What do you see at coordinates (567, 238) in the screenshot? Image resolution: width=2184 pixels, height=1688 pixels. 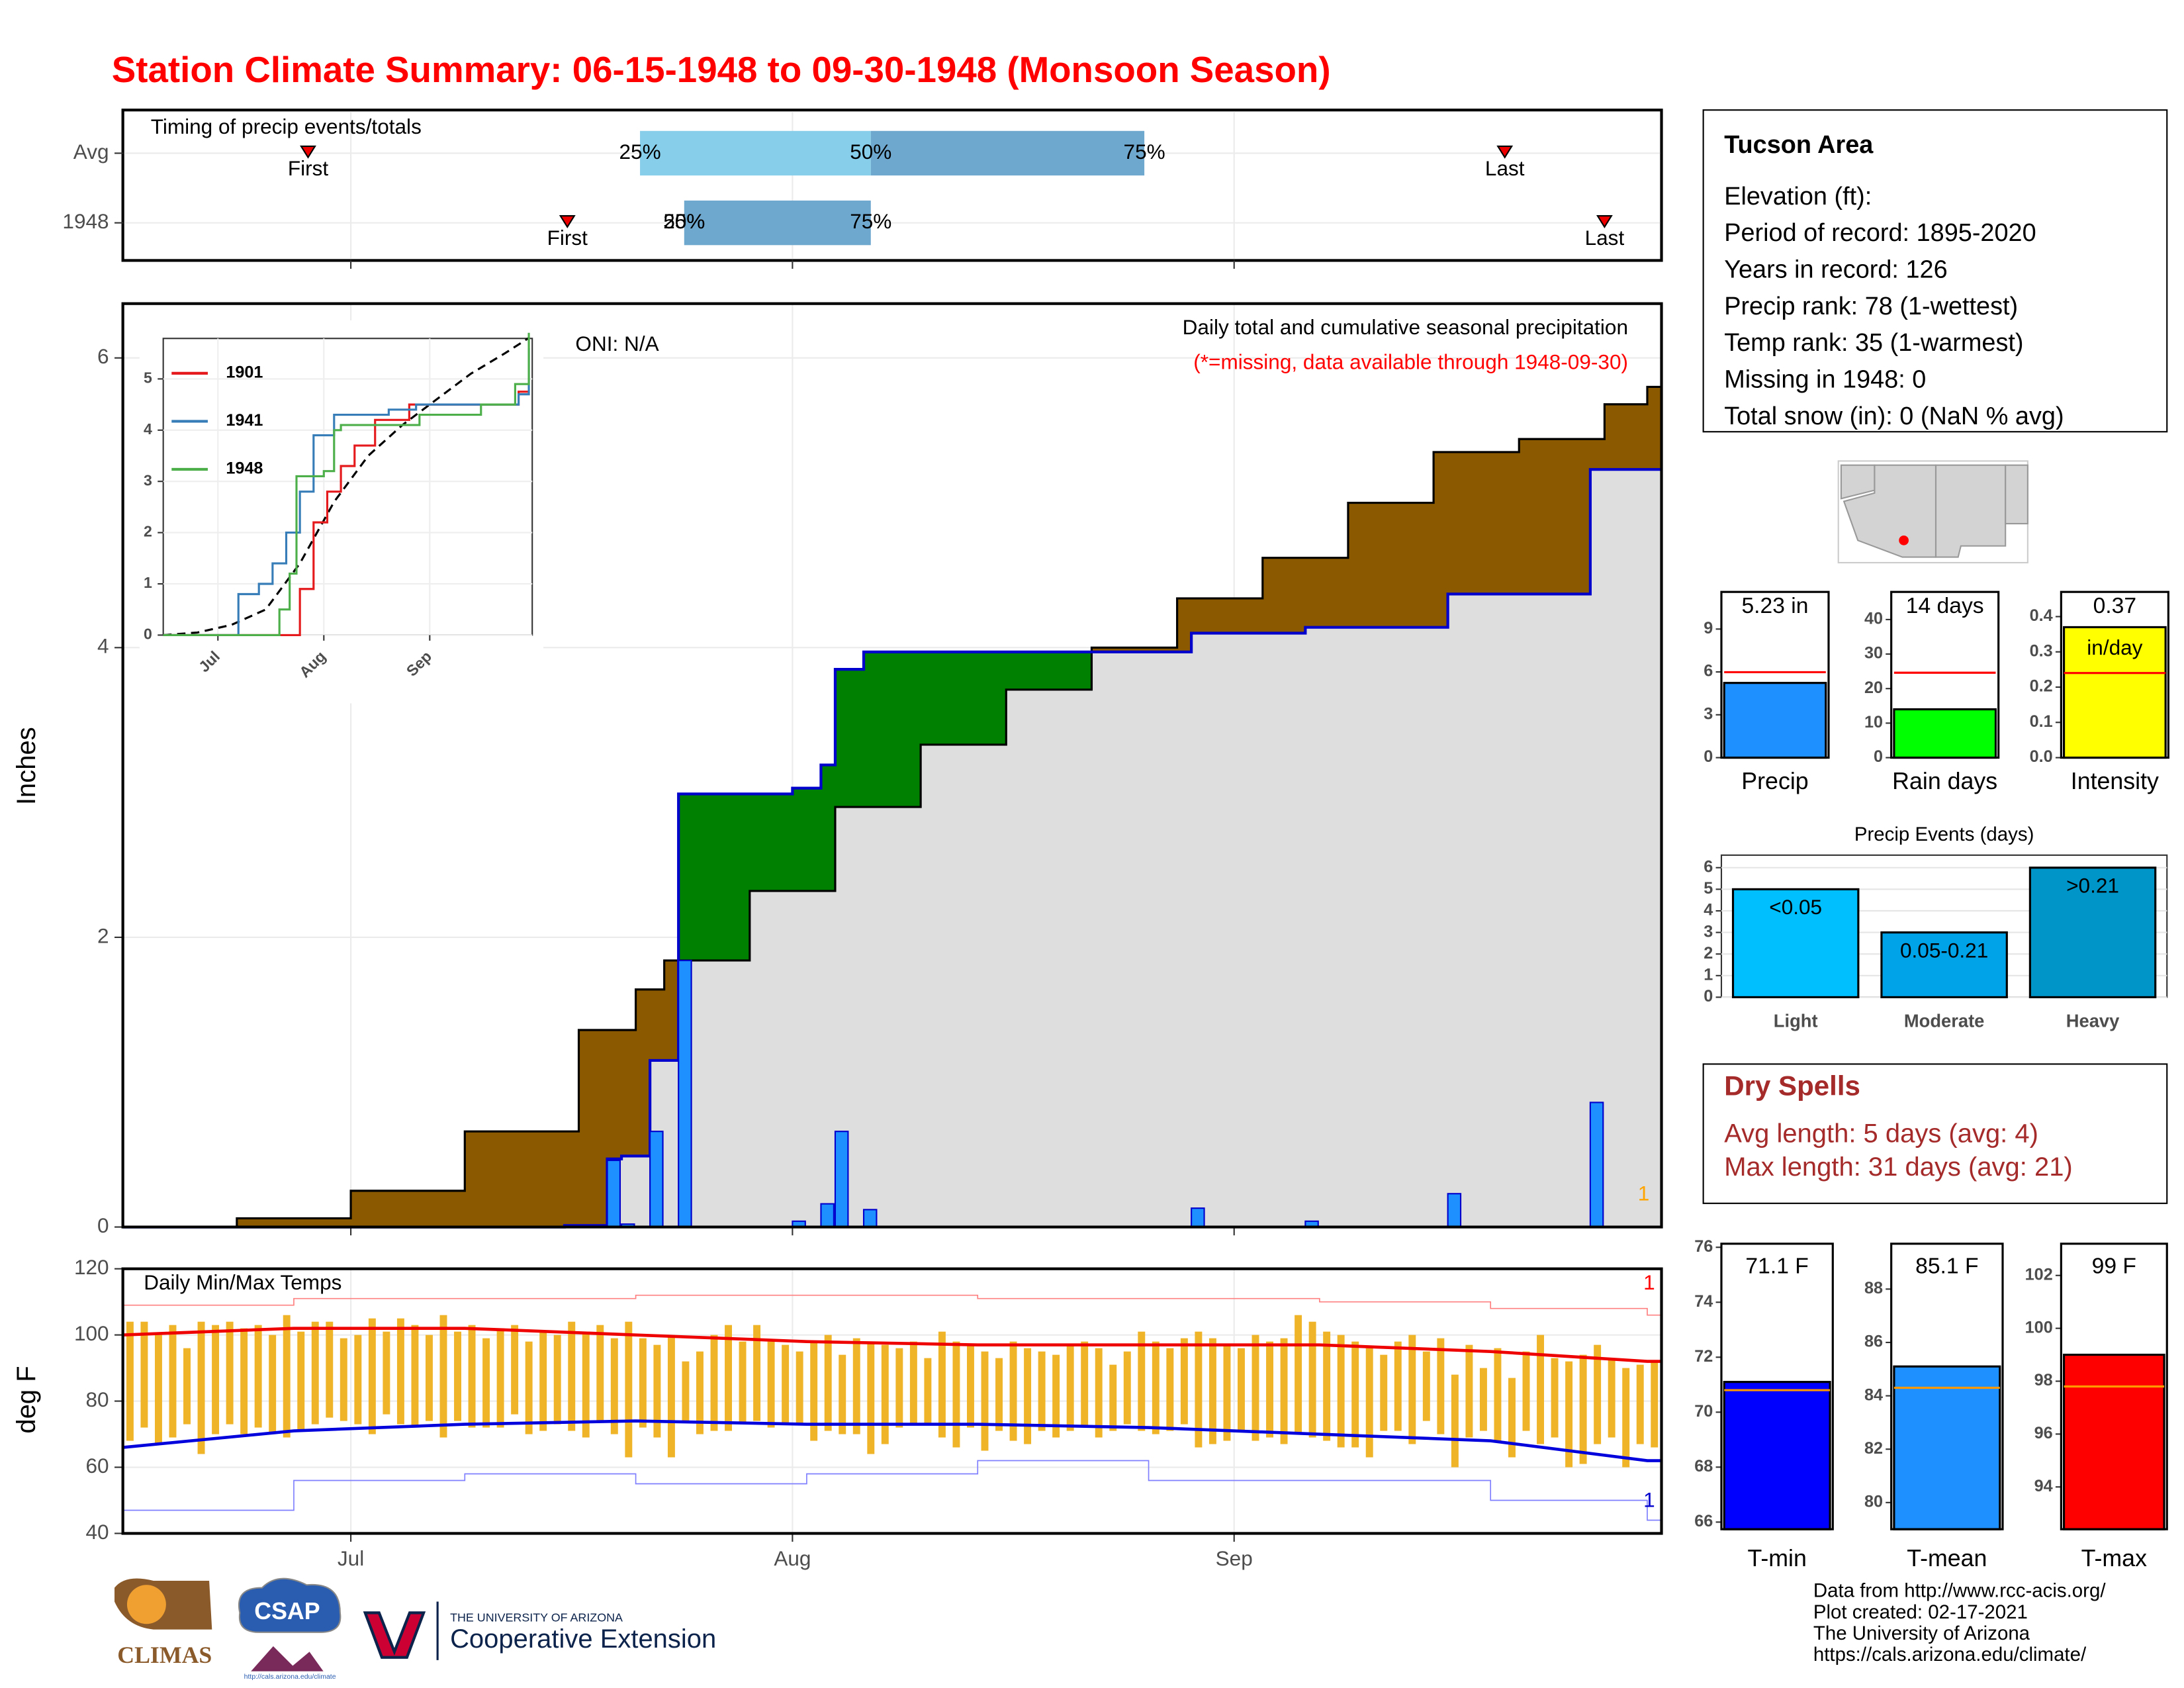 I see `event-label: First` at bounding box center [567, 238].